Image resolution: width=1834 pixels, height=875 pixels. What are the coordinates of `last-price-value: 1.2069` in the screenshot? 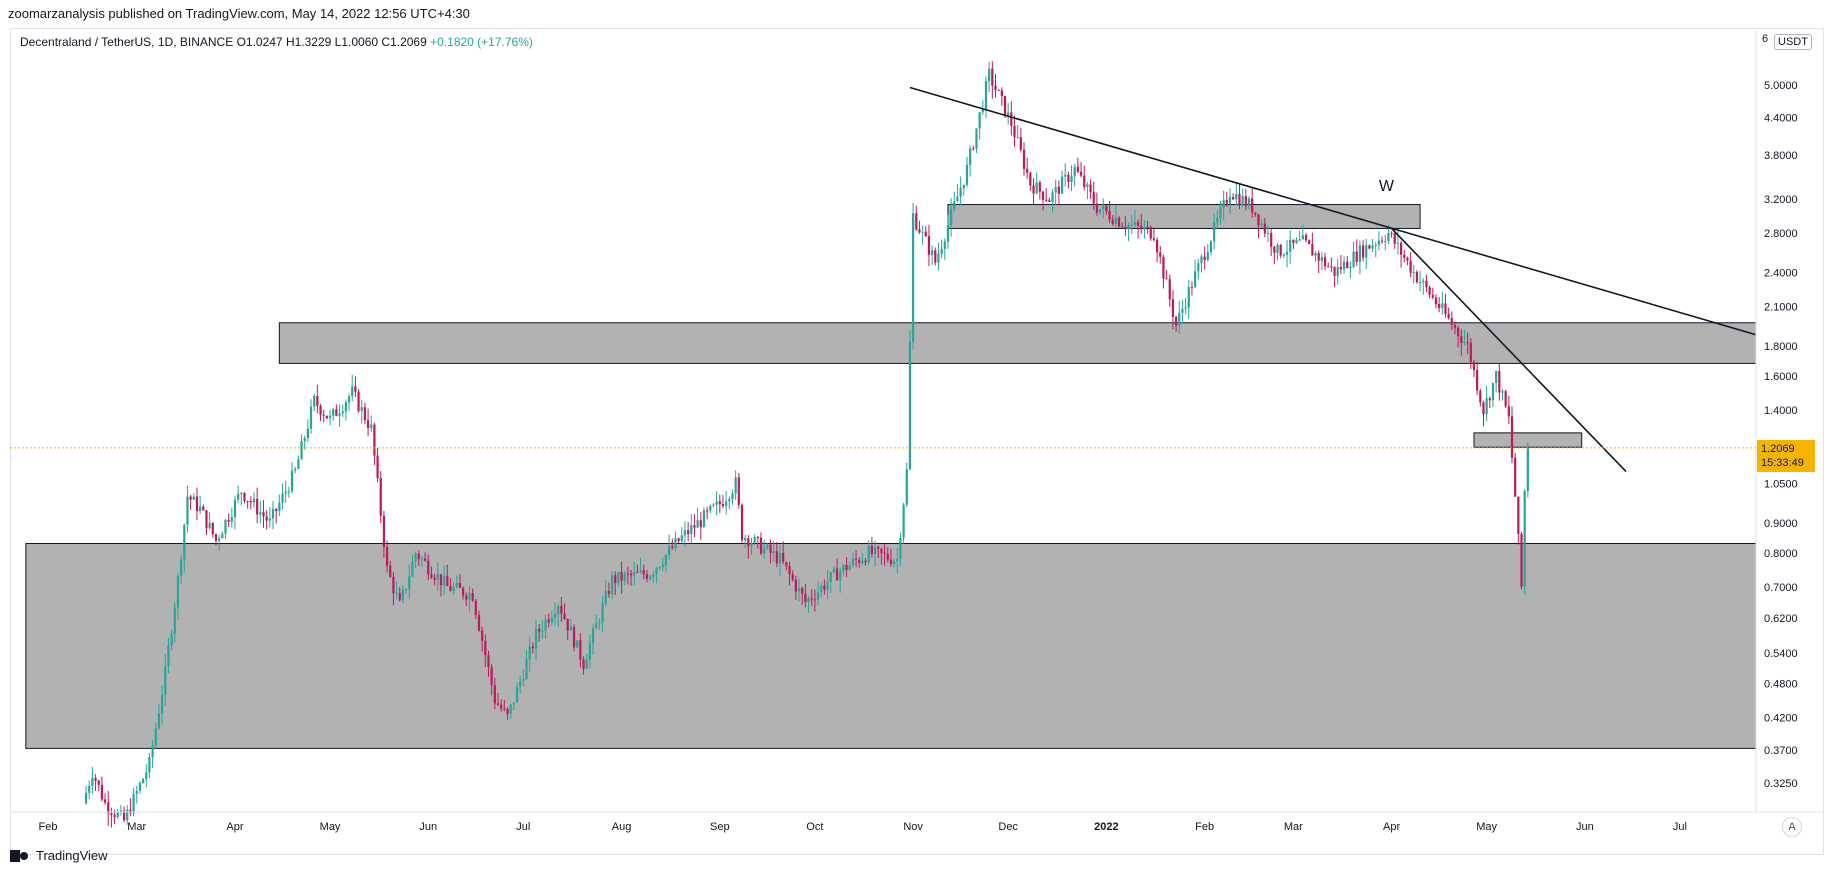 It's located at (1778, 449).